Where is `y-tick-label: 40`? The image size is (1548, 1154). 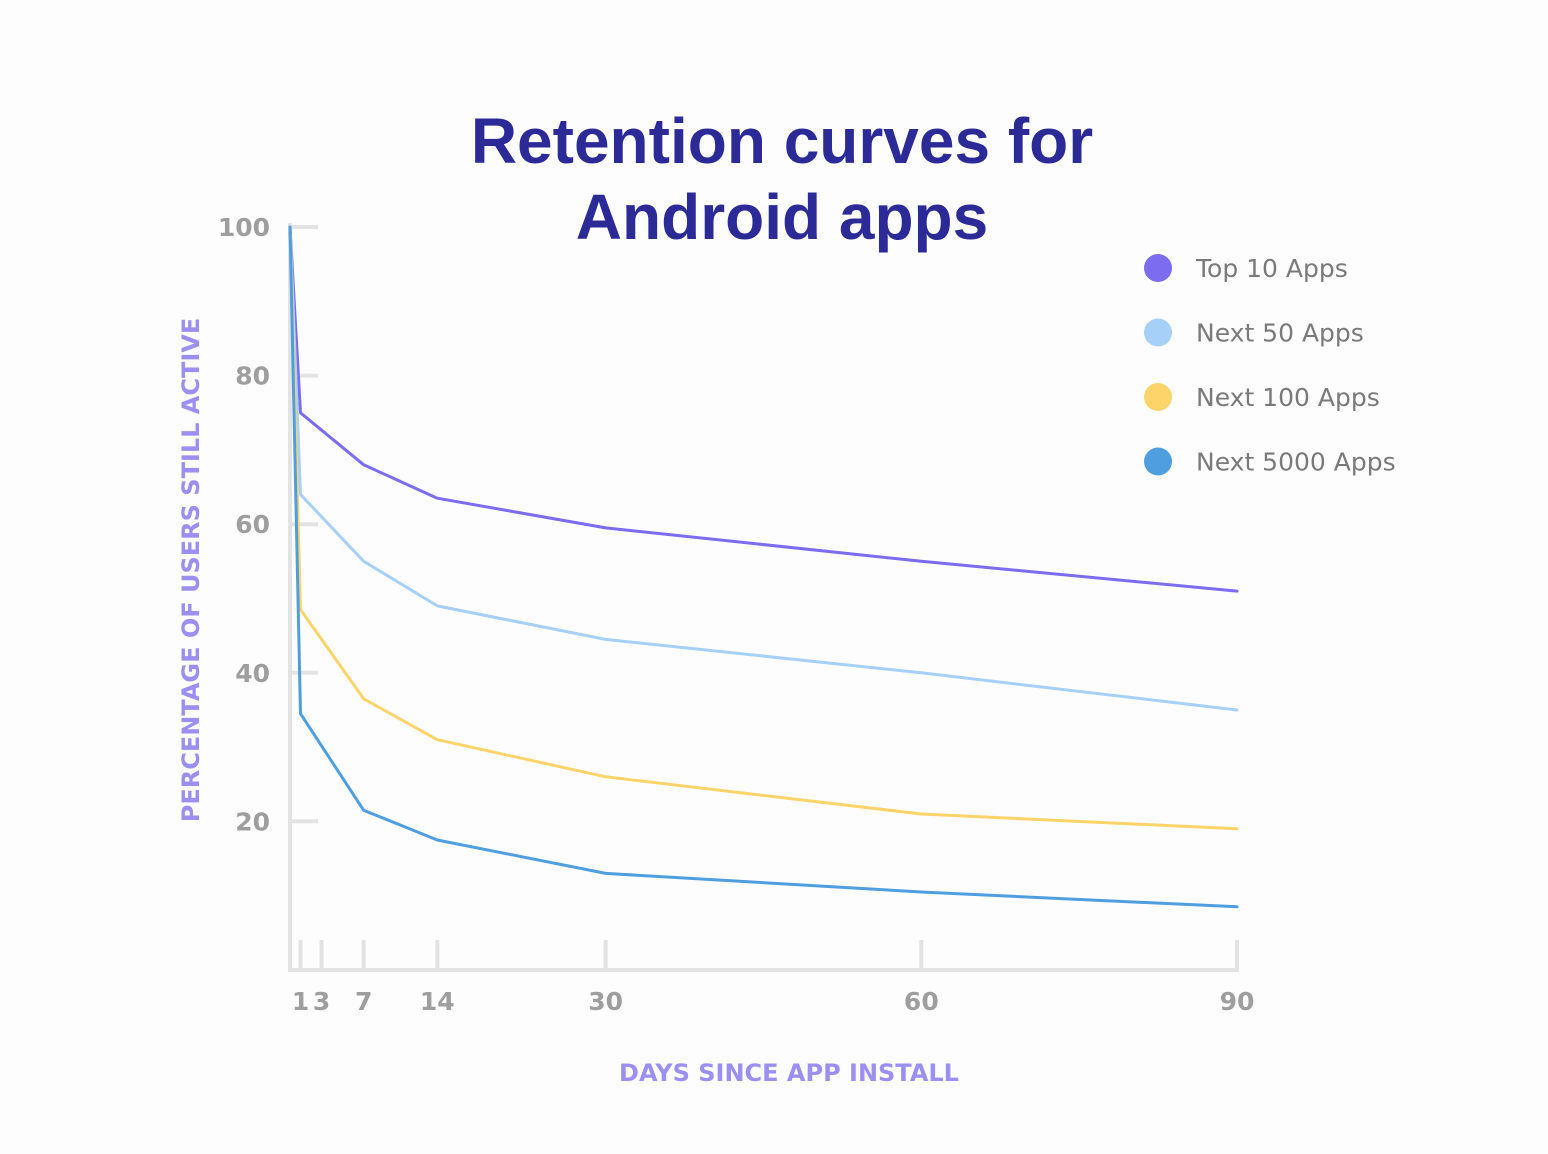 y-tick-label: 40 is located at coordinates (252, 673).